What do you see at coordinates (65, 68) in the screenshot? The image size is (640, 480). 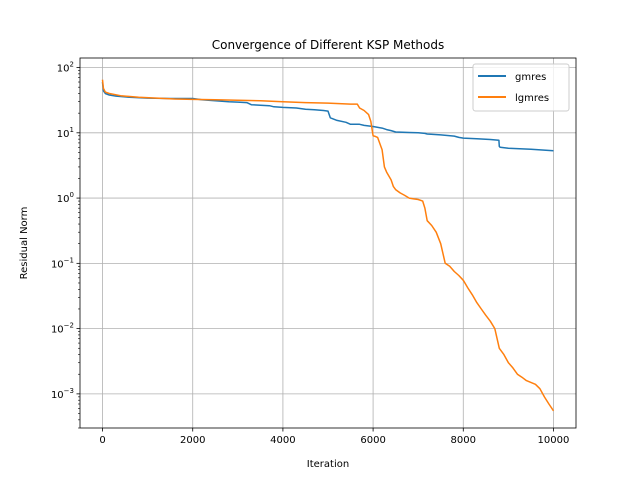 I see `y-tick-label: 10²` at bounding box center [65, 68].